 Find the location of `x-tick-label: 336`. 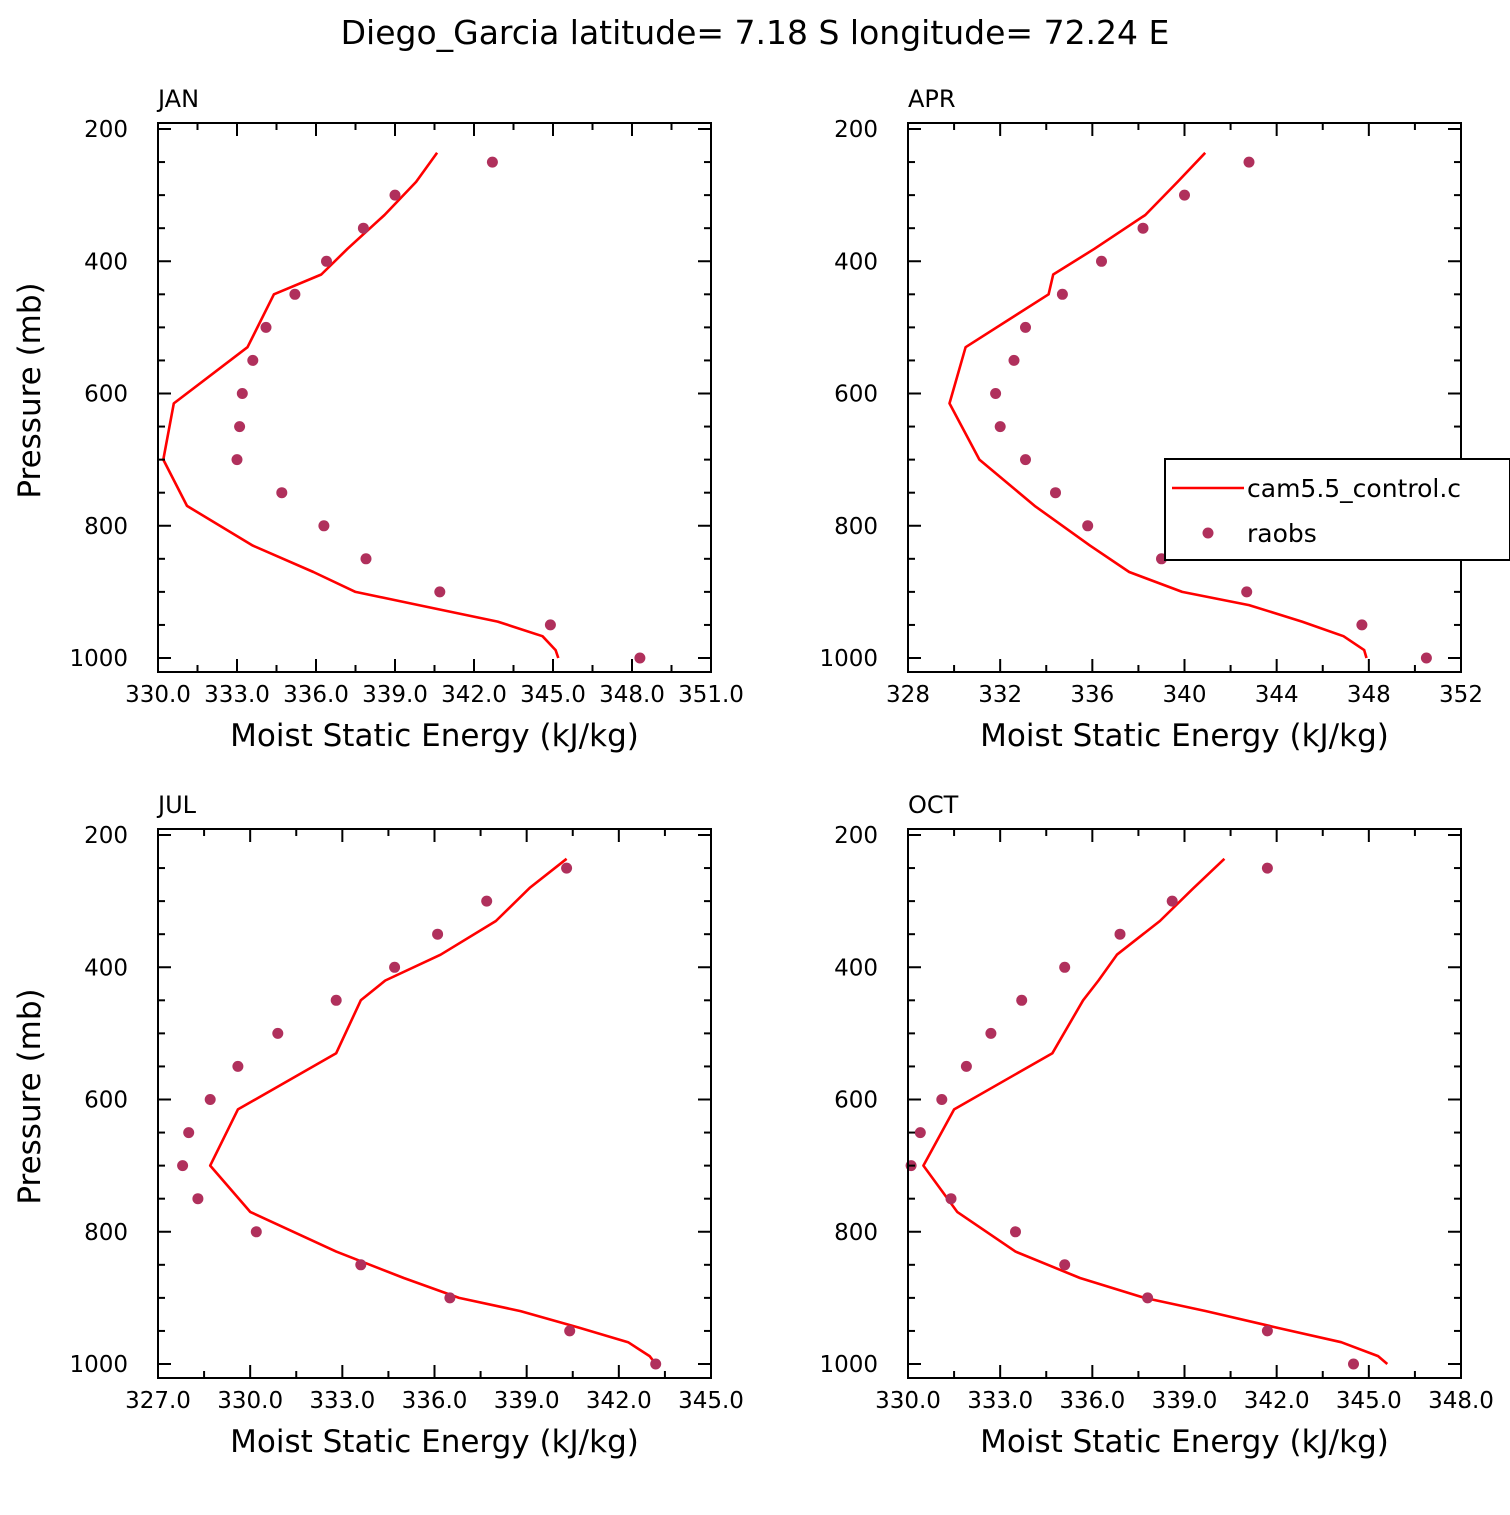

x-tick-label: 336 is located at coordinates (1092, 695).